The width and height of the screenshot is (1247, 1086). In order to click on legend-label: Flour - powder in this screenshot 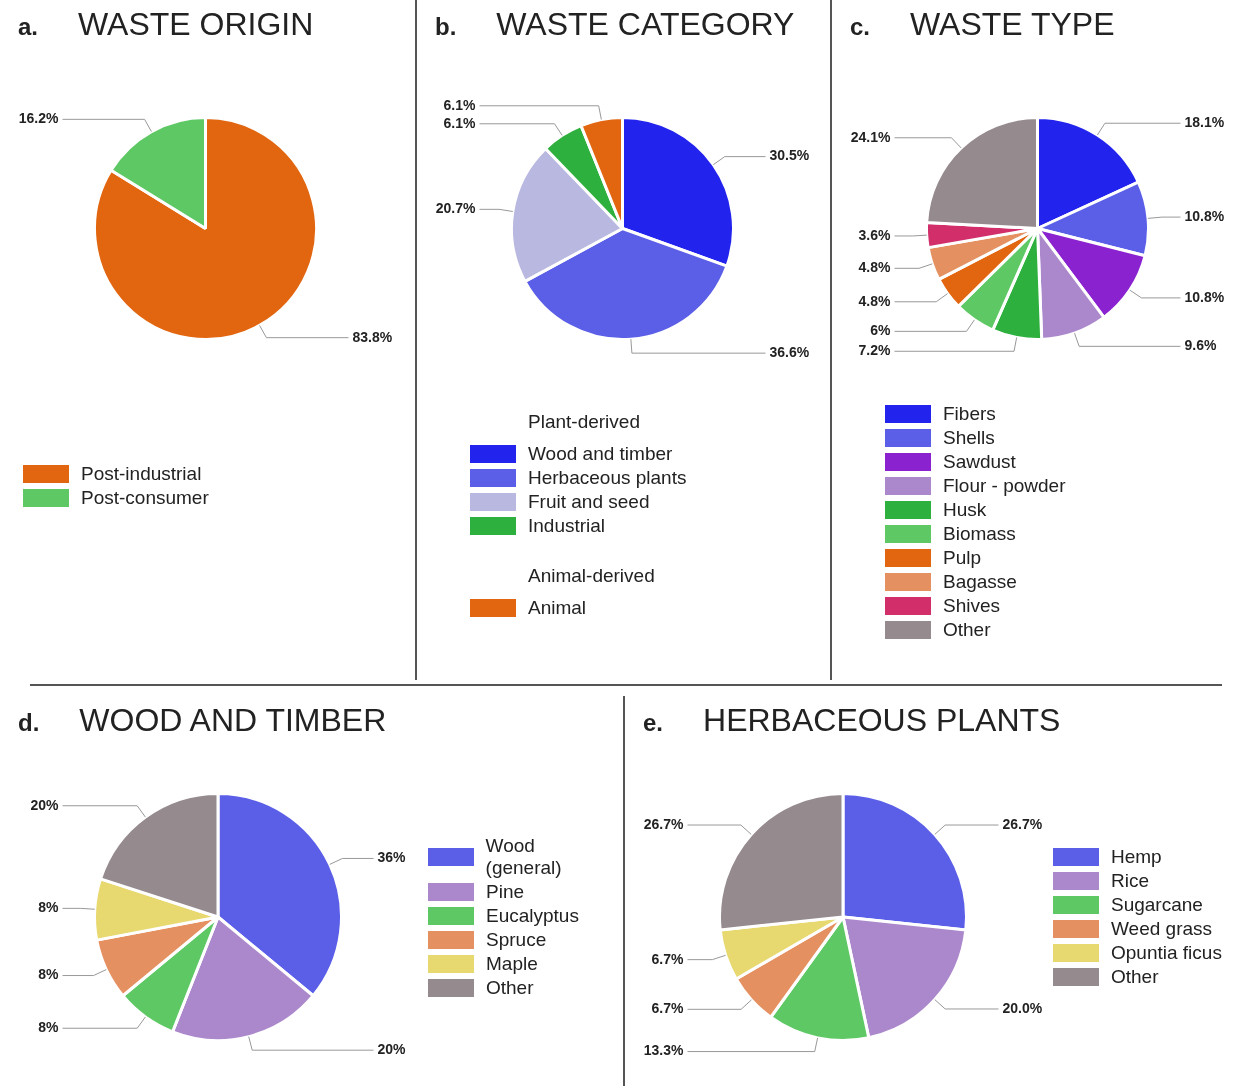, I will do `click(1004, 486)`.